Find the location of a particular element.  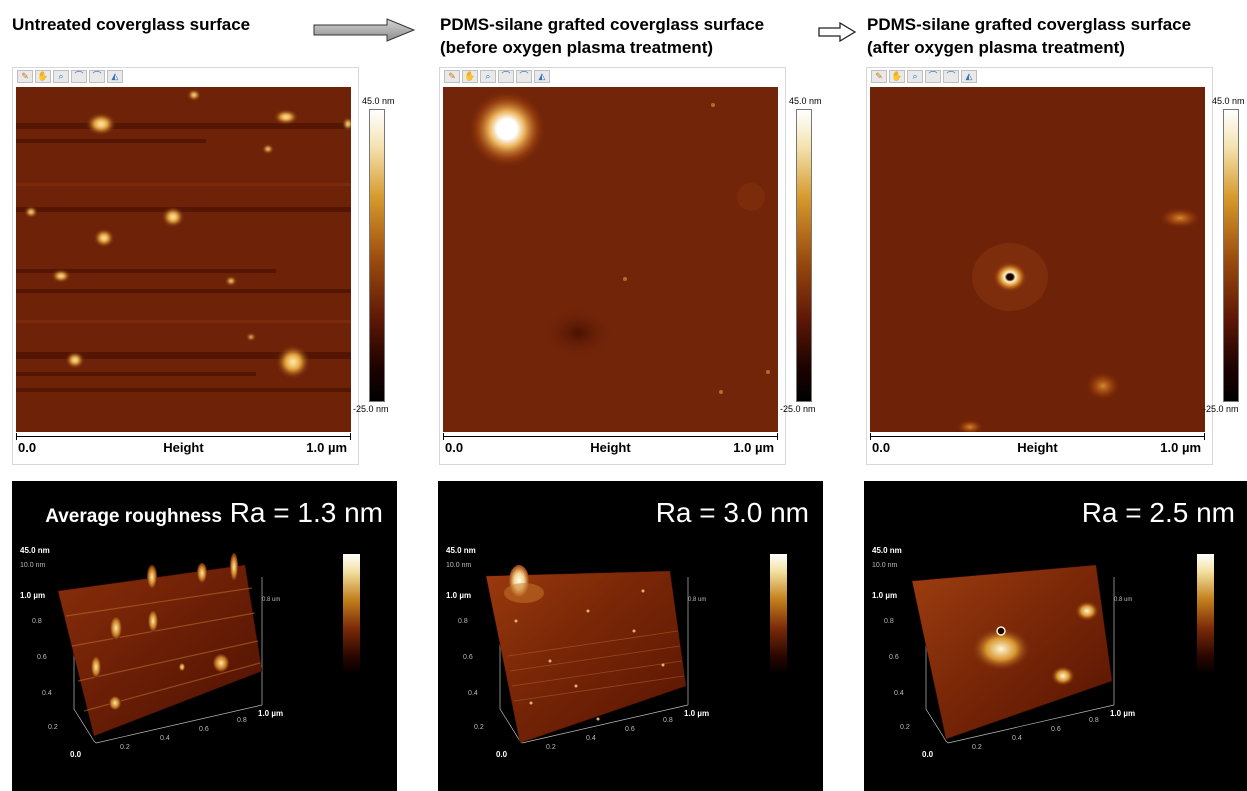

caption-before-plasma-line1: PDMS-silane grafted coverglass surface is located at coordinates (602, 24).